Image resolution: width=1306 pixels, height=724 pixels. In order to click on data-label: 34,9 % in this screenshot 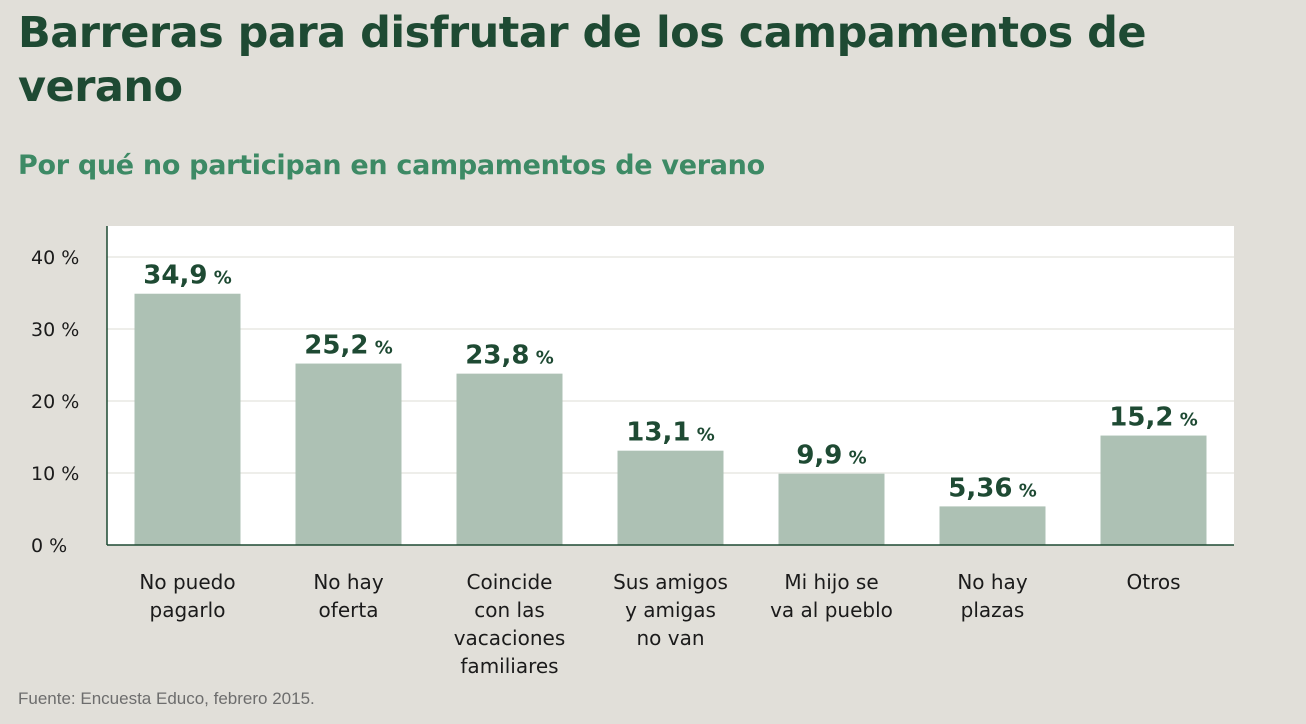, I will do `click(187, 276)`.